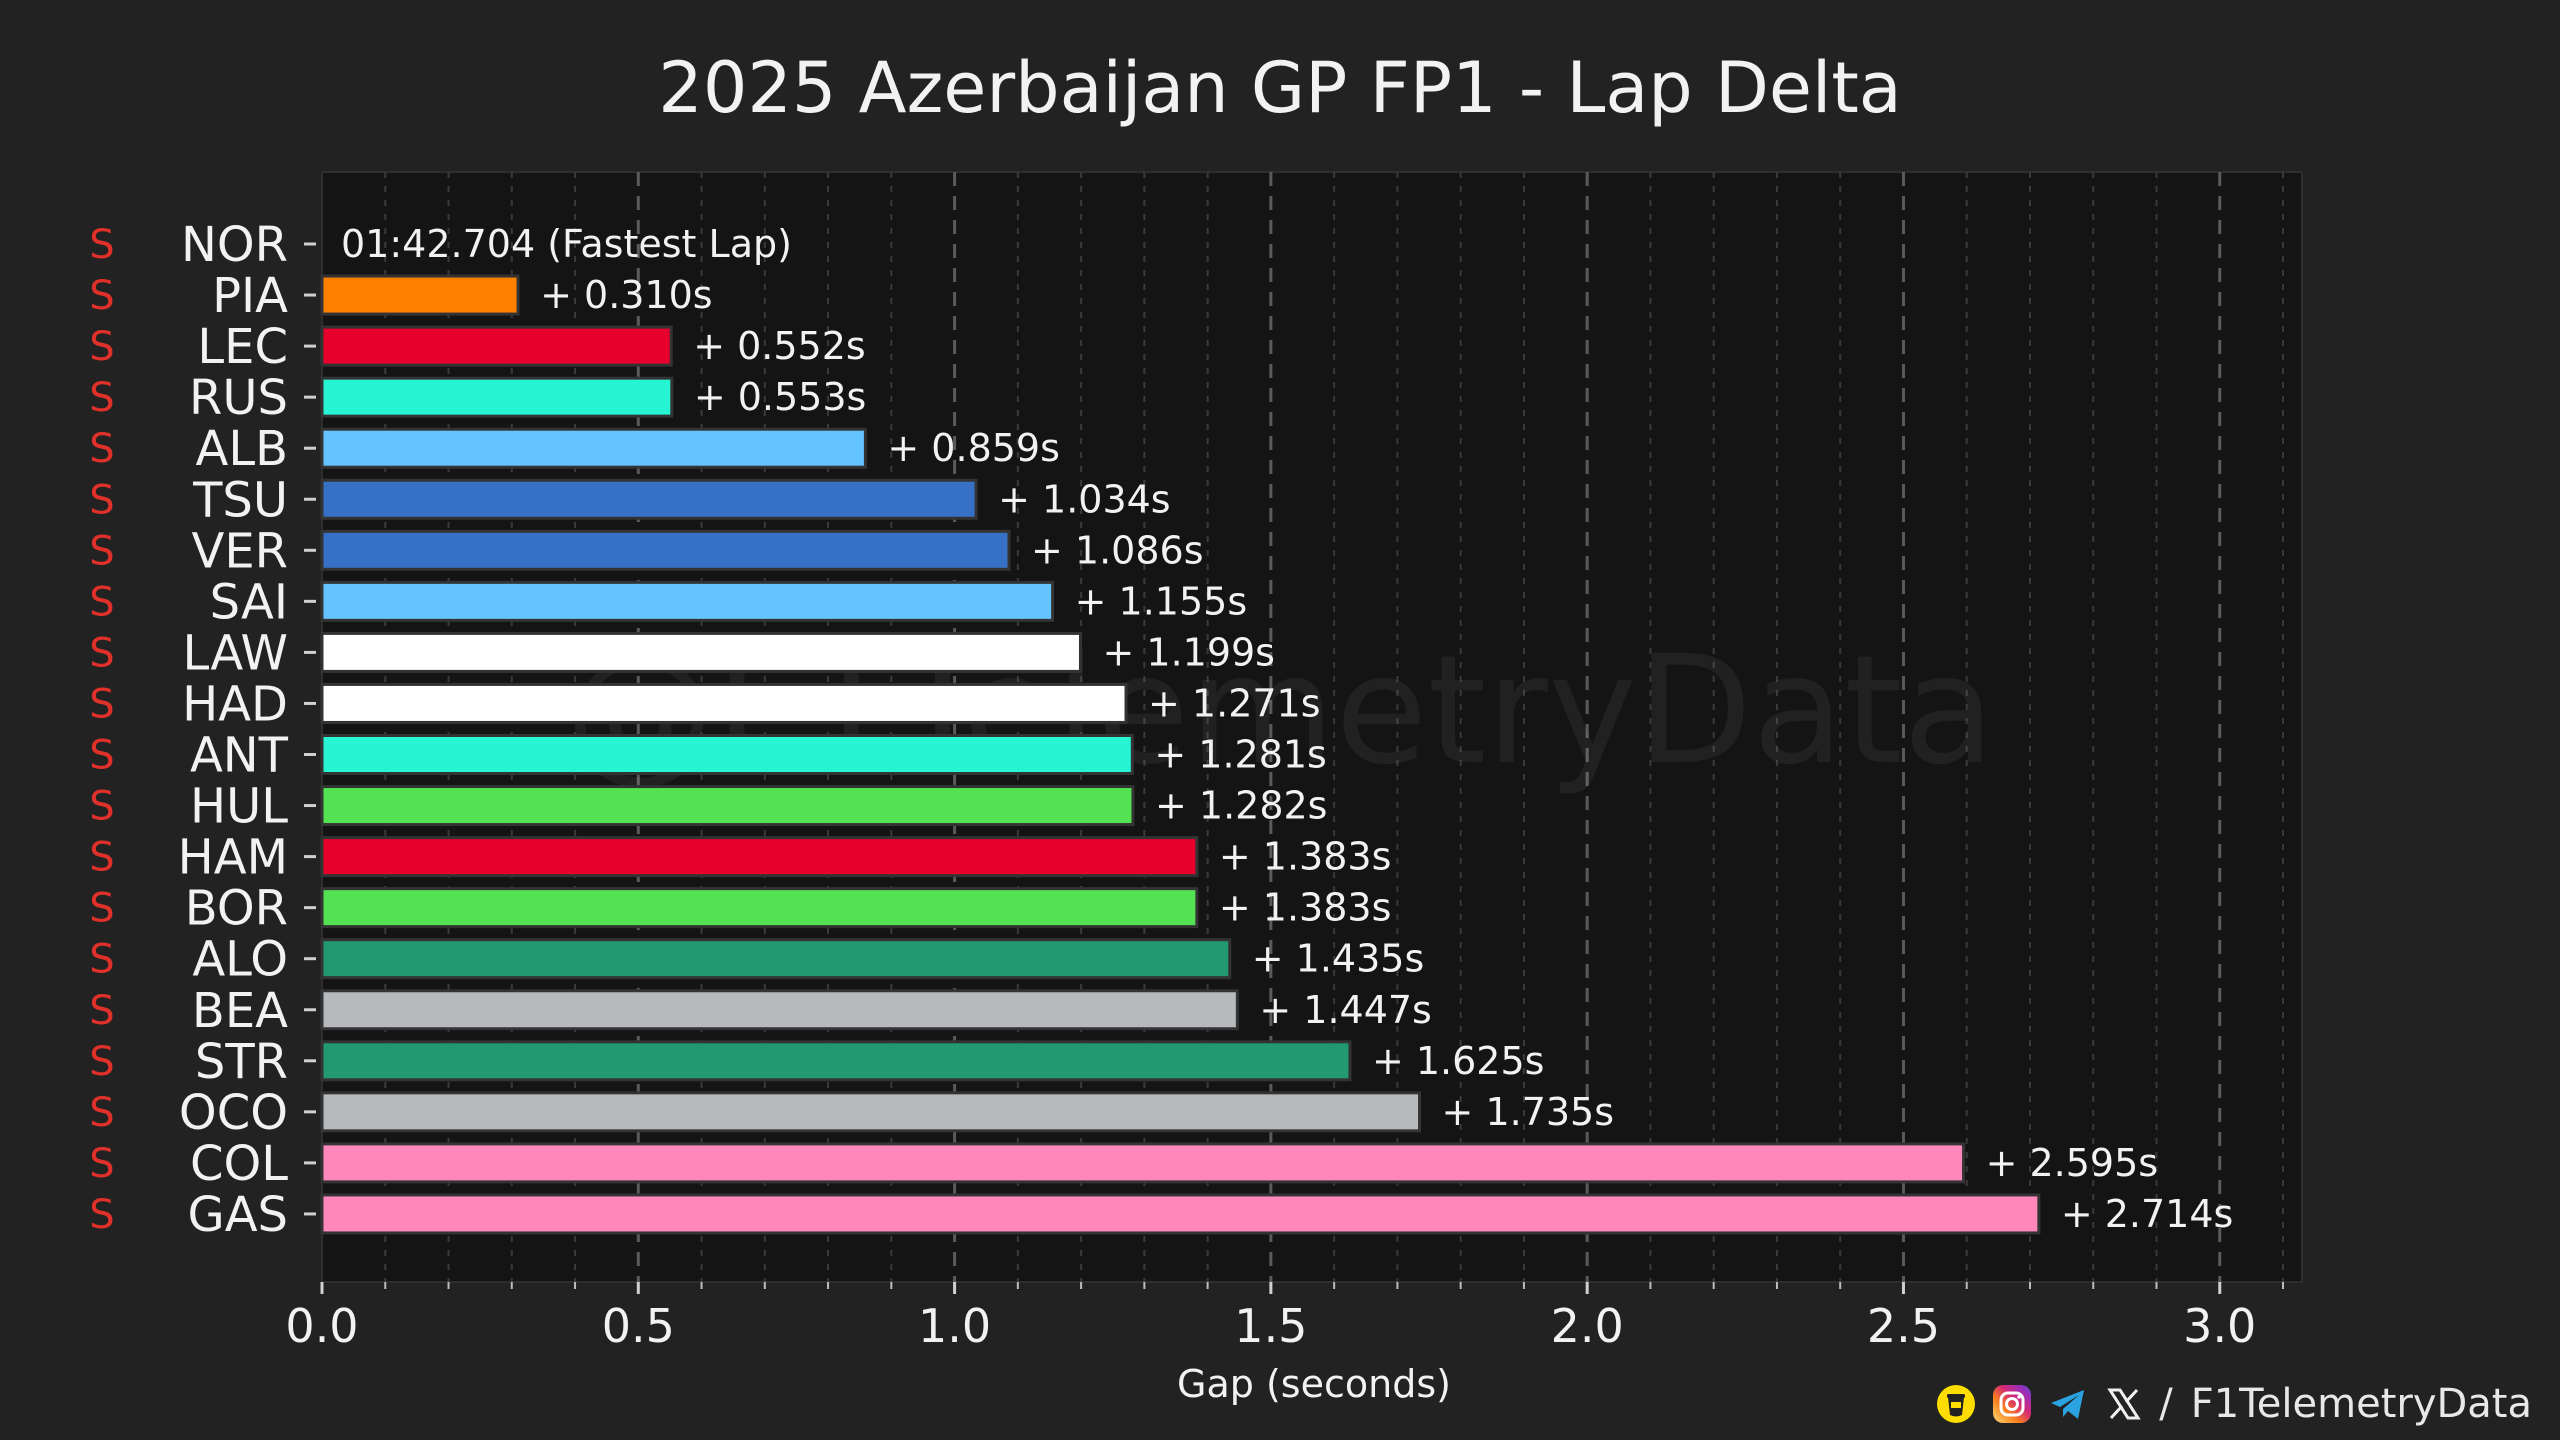  Describe the element at coordinates (759, 857) in the screenshot. I see `bar-ham` at that location.